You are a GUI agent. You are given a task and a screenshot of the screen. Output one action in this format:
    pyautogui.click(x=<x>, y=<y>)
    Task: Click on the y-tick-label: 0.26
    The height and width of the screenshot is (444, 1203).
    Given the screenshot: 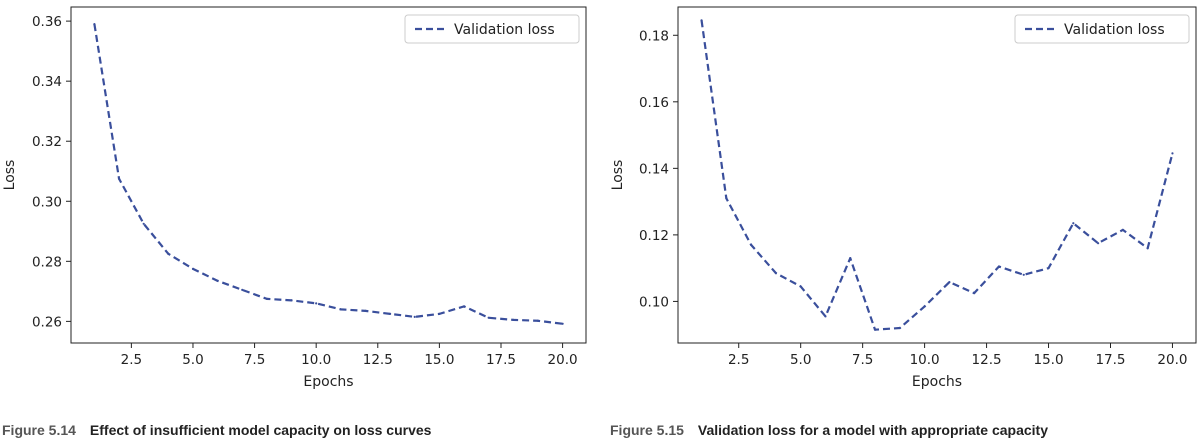 What is the action you would take?
    pyautogui.click(x=47, y=322)
    